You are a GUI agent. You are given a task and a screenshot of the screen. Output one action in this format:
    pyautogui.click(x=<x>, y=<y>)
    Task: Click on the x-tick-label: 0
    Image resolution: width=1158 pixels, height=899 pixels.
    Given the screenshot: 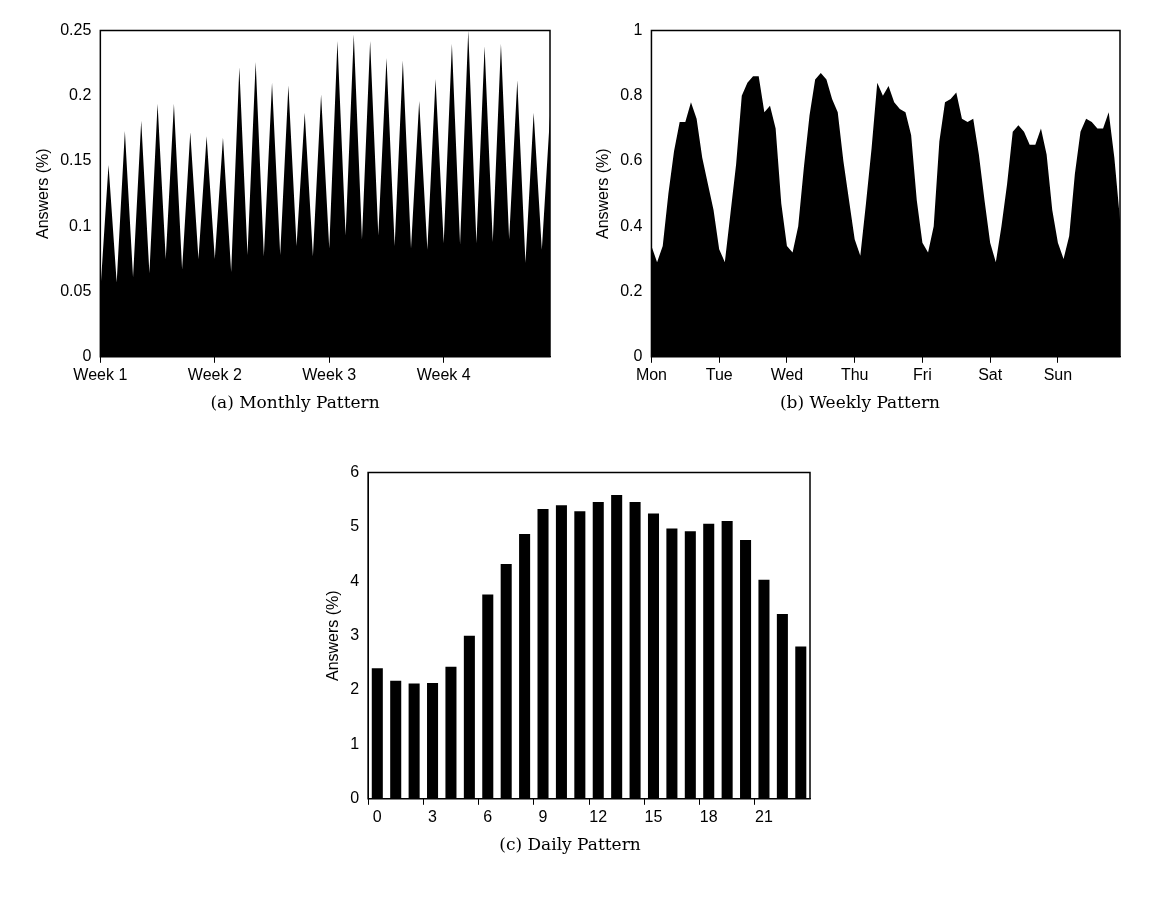 What is the action you would take?
    pyautogui.click(x=377, y=816)
    